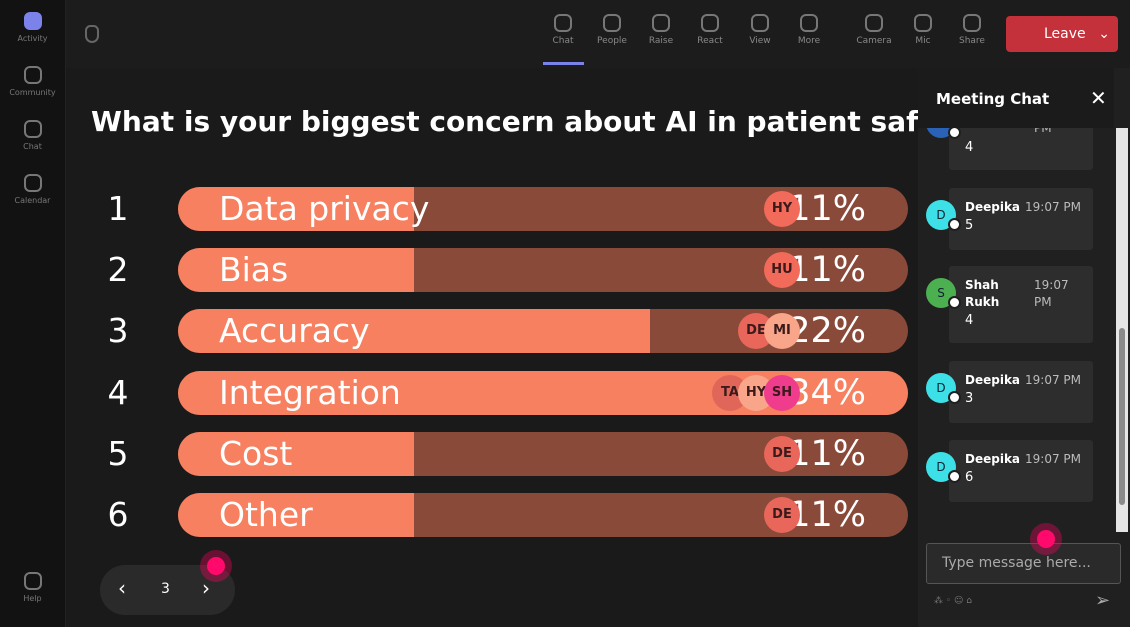 The image size is (1130, 627). What do you see at coordinates (782, 331) in the screenshot?
I see `voter-avatar: MI` at bounding box center [782, 331].